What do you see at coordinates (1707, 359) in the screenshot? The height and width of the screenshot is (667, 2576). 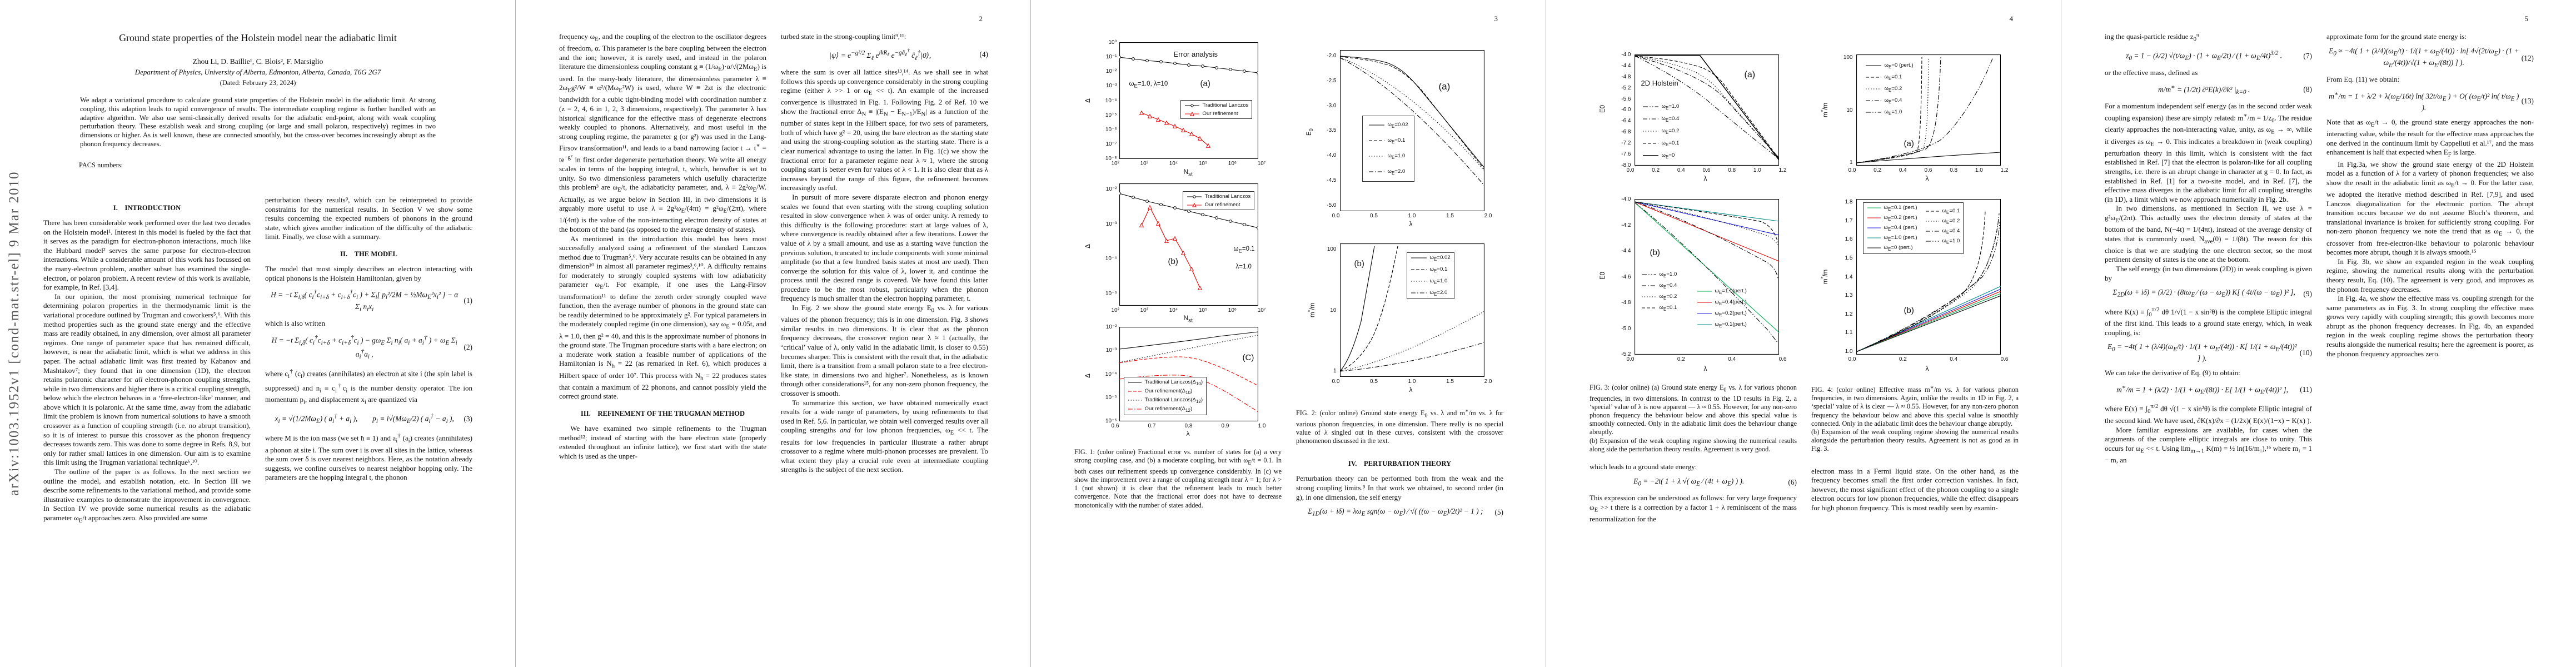 I see `fig3b-x-ticks: 0.0 0.2 0.4 0.6` at bounding box center [1707, 359].